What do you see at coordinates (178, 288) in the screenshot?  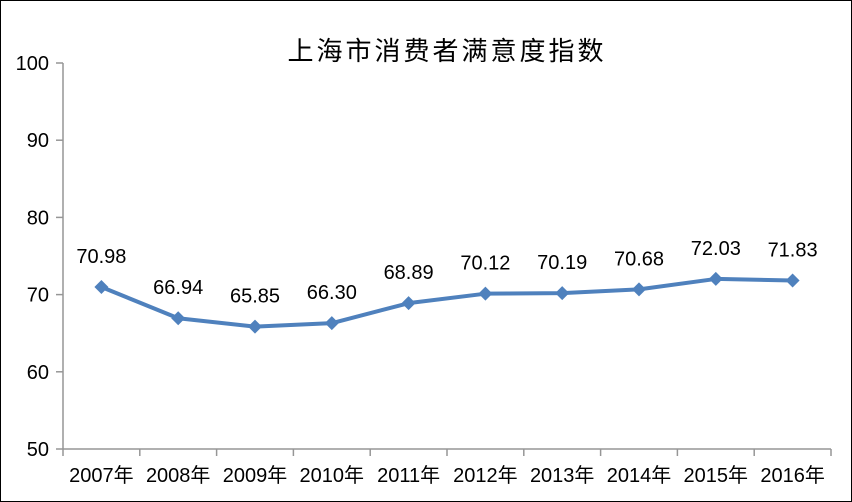 I see `data-point-label: 66.94` at bounding box center [178, 288].